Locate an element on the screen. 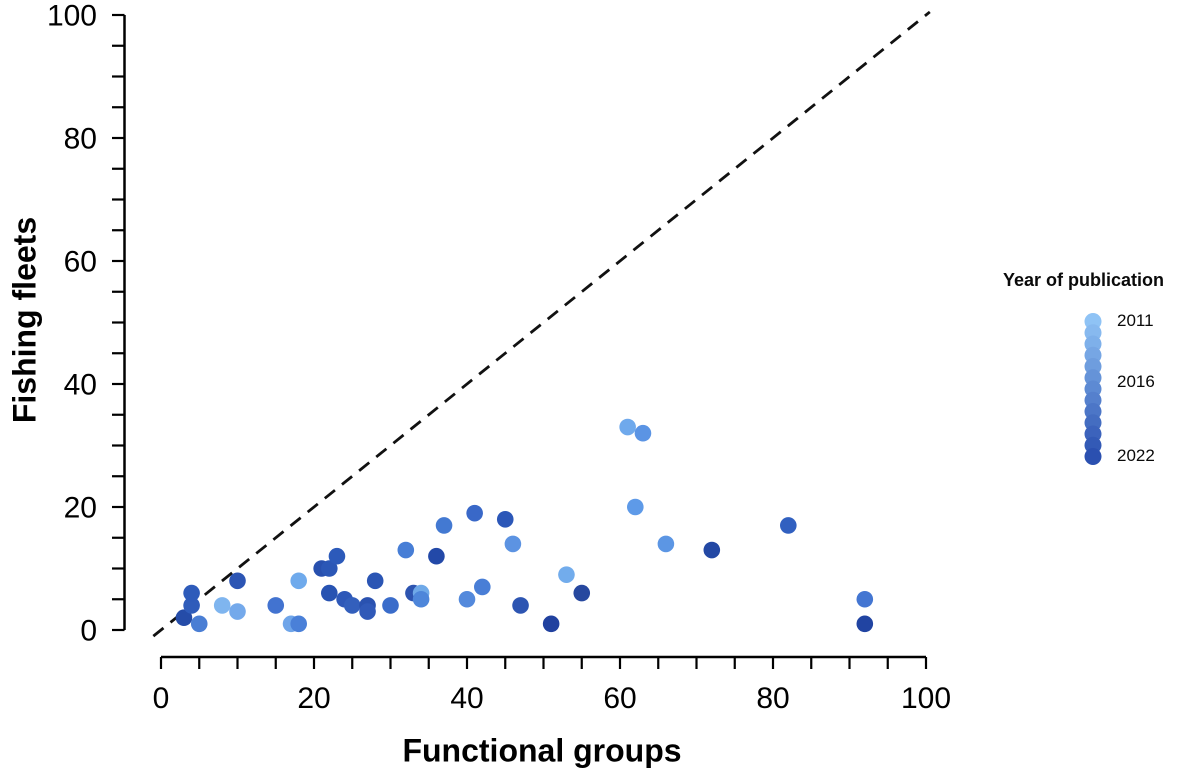 This screenshot has height=777, width=1181. x-axis-title: Functional groups is located at coordinates (542, 750).